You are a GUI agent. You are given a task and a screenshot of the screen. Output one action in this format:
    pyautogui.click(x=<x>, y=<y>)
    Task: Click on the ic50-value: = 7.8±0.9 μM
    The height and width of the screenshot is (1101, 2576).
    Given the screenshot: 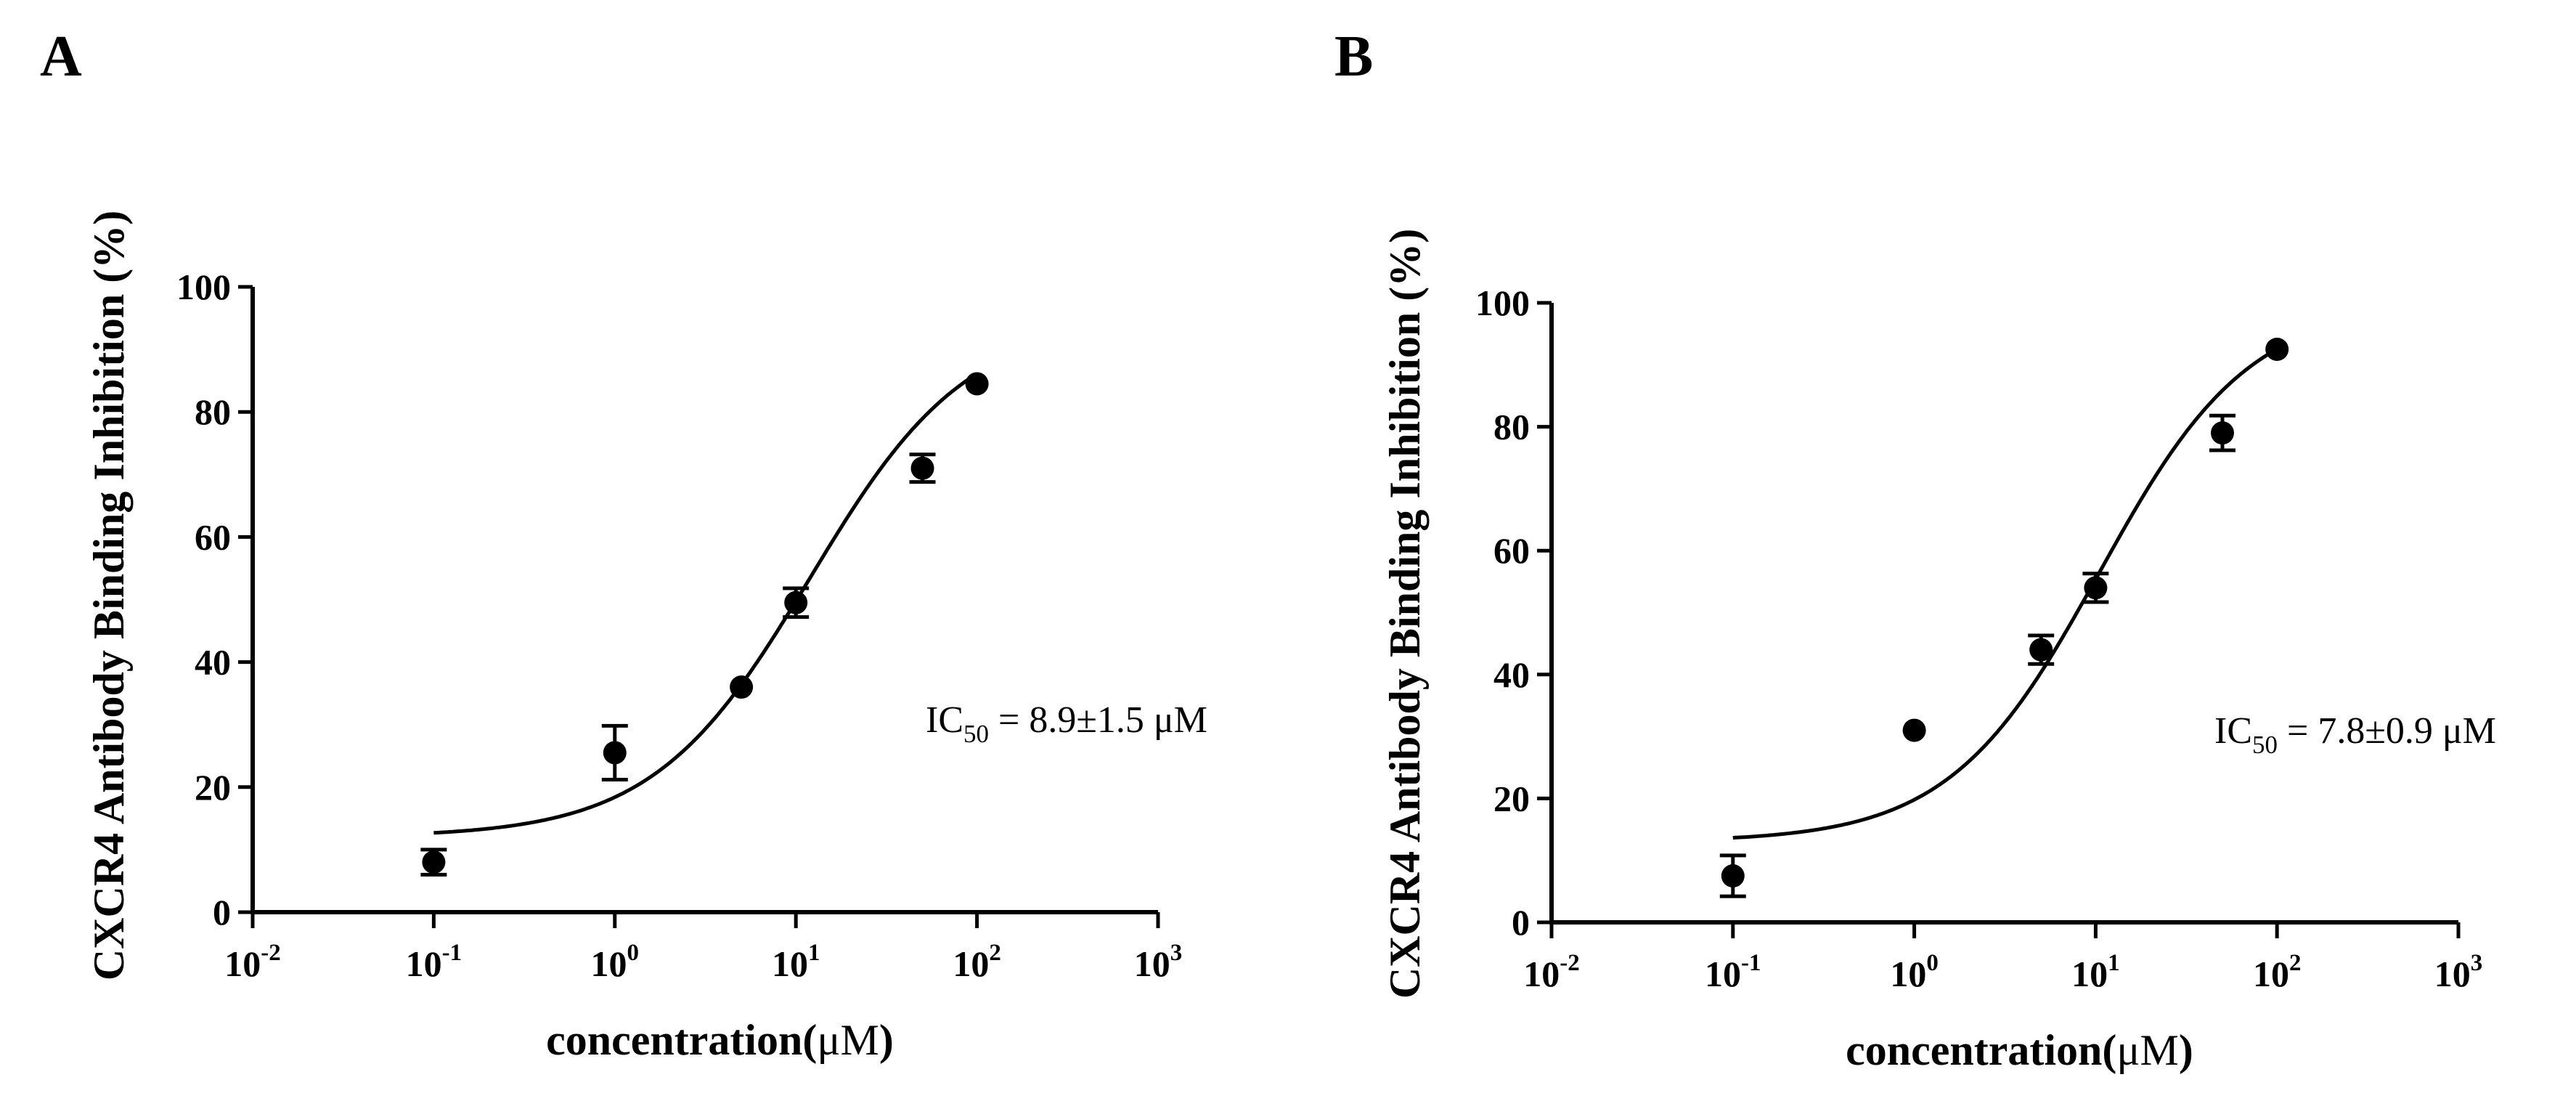 What is the action you would take?
    pyautogui.click(x=2387, y=731)
    